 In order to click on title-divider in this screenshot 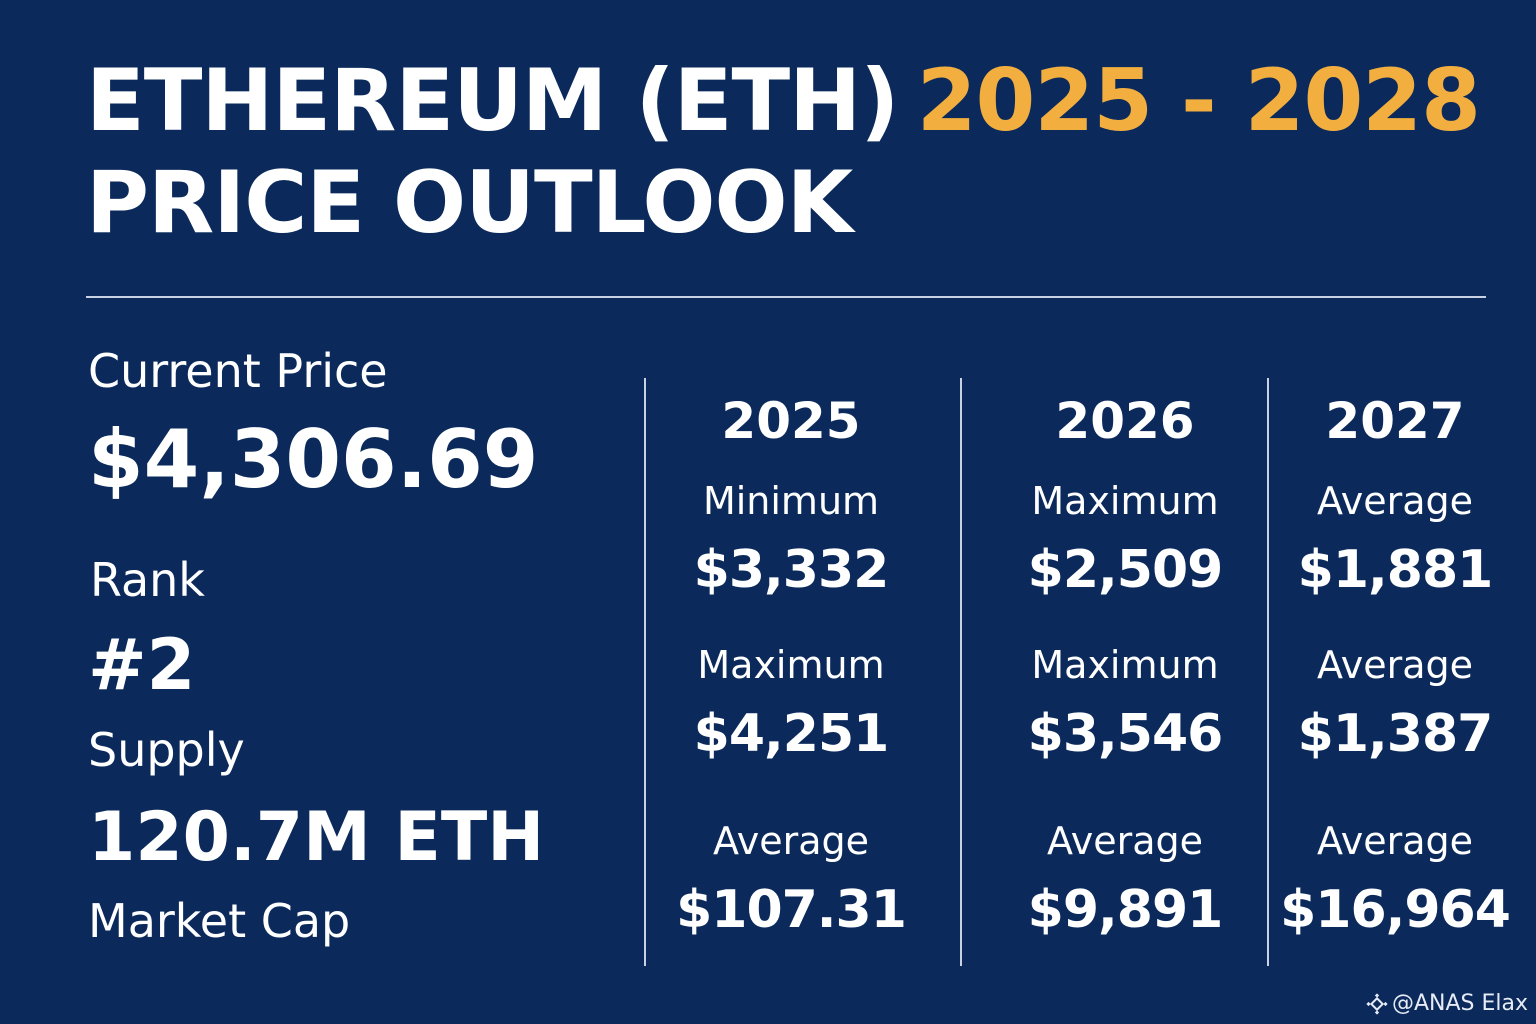, I will do `click(786, 297)`.